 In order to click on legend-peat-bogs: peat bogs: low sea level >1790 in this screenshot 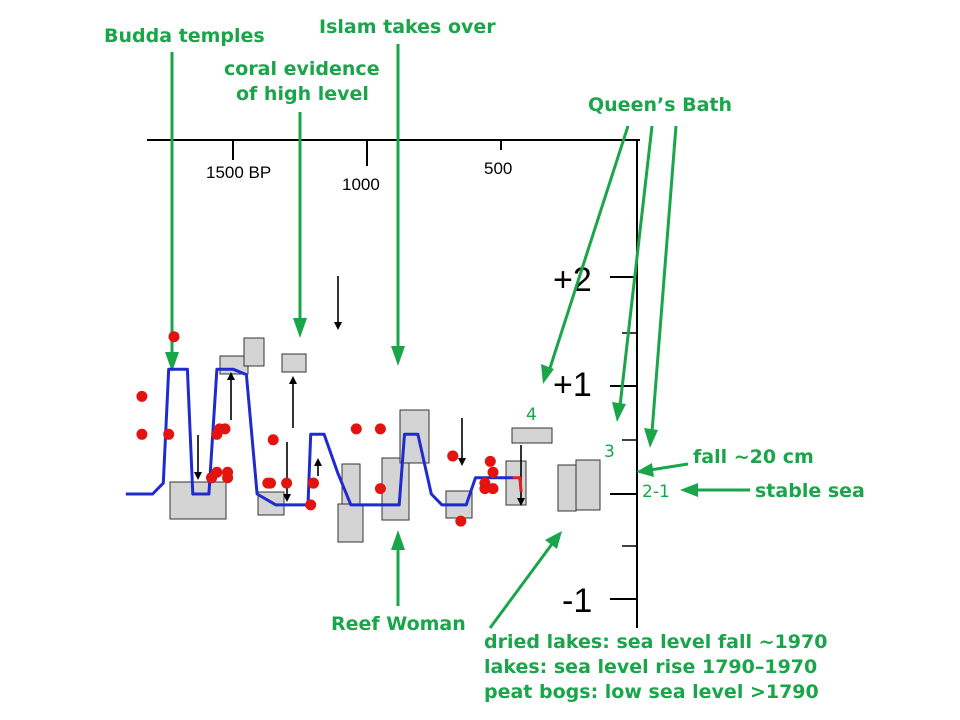, I will do `click(651, 692)`.